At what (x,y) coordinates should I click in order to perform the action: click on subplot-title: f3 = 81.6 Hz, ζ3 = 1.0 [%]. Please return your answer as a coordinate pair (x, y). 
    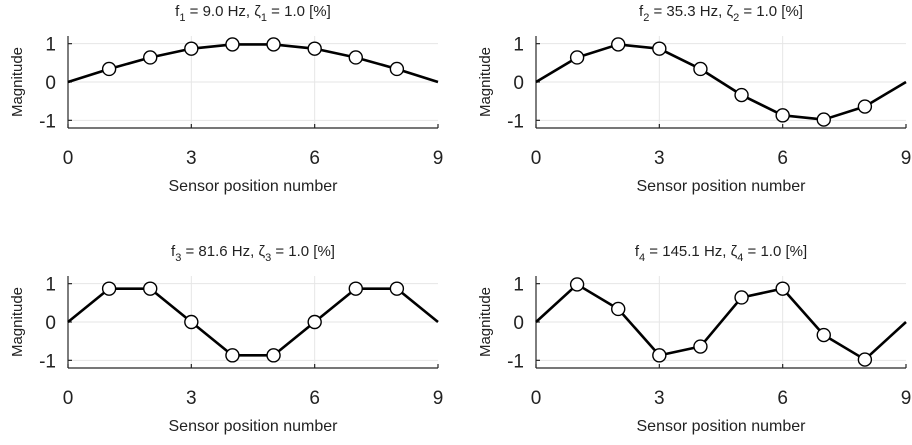
    Looking at the image, I should click on (253, 253).